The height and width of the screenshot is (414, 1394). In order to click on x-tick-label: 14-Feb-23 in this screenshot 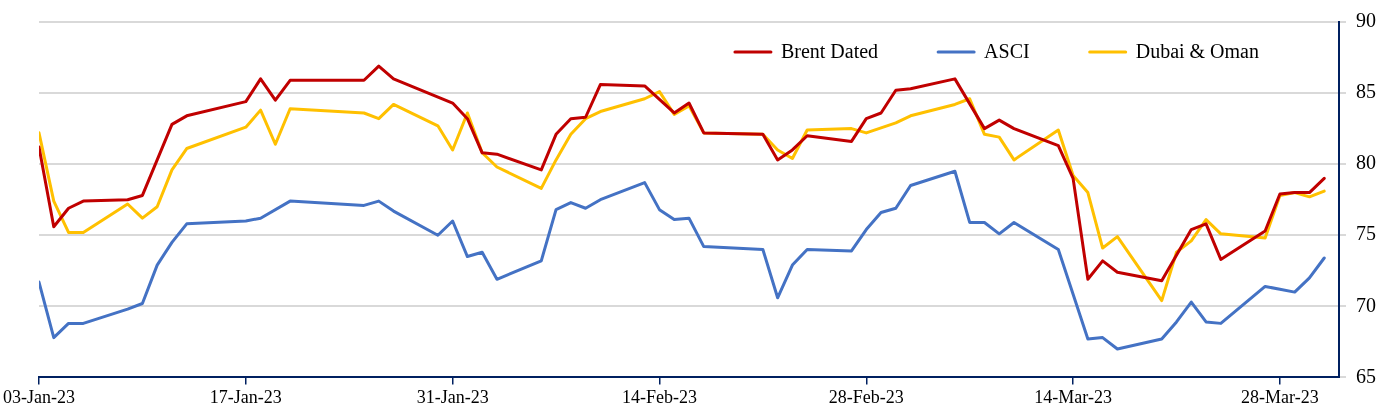, I will do `click(659, 396)`.